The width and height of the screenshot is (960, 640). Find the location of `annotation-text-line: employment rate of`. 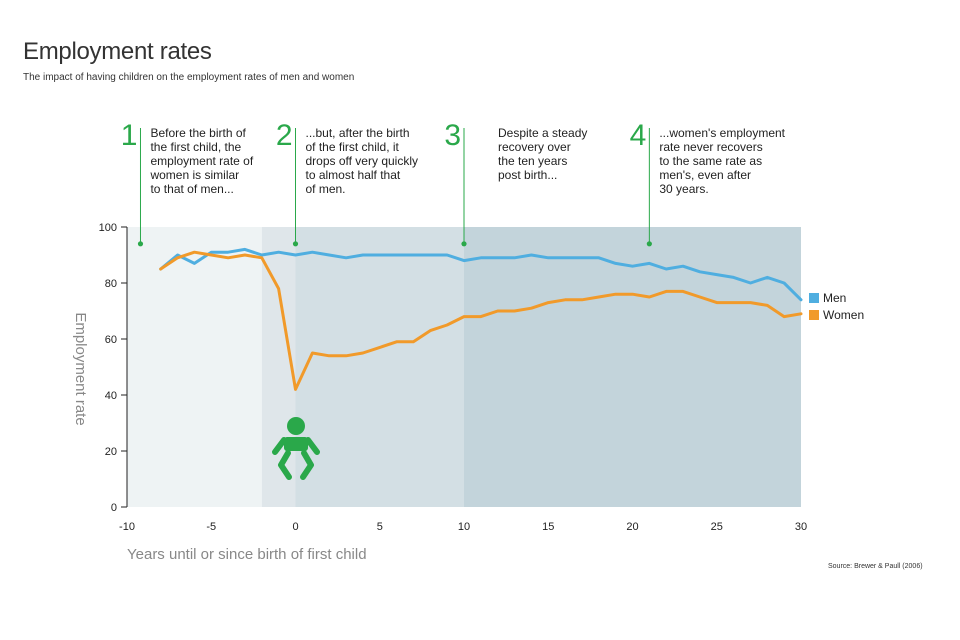

annotation-text-line: employment rate of is located at coordinates (201, 161).